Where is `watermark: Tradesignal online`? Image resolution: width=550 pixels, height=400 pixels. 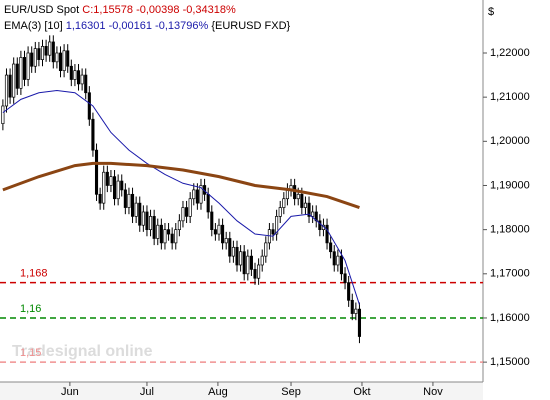
watermark: Tradesignal online is located at coordinates (82, 351).